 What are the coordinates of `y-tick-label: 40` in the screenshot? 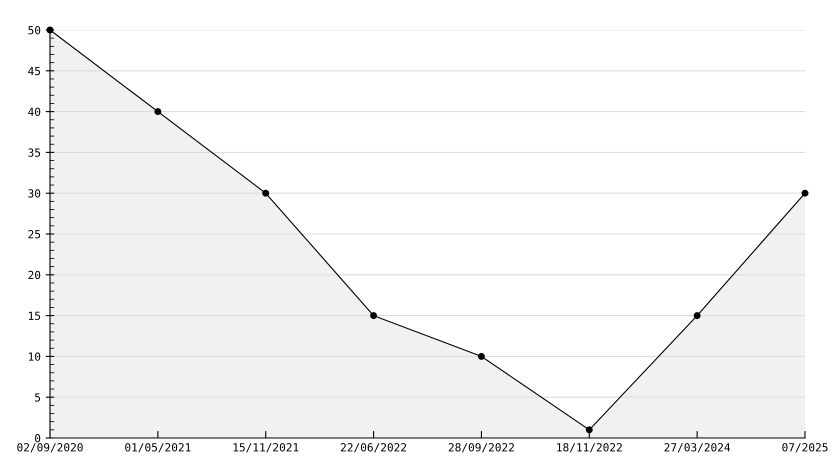 It's located at (34, 112).